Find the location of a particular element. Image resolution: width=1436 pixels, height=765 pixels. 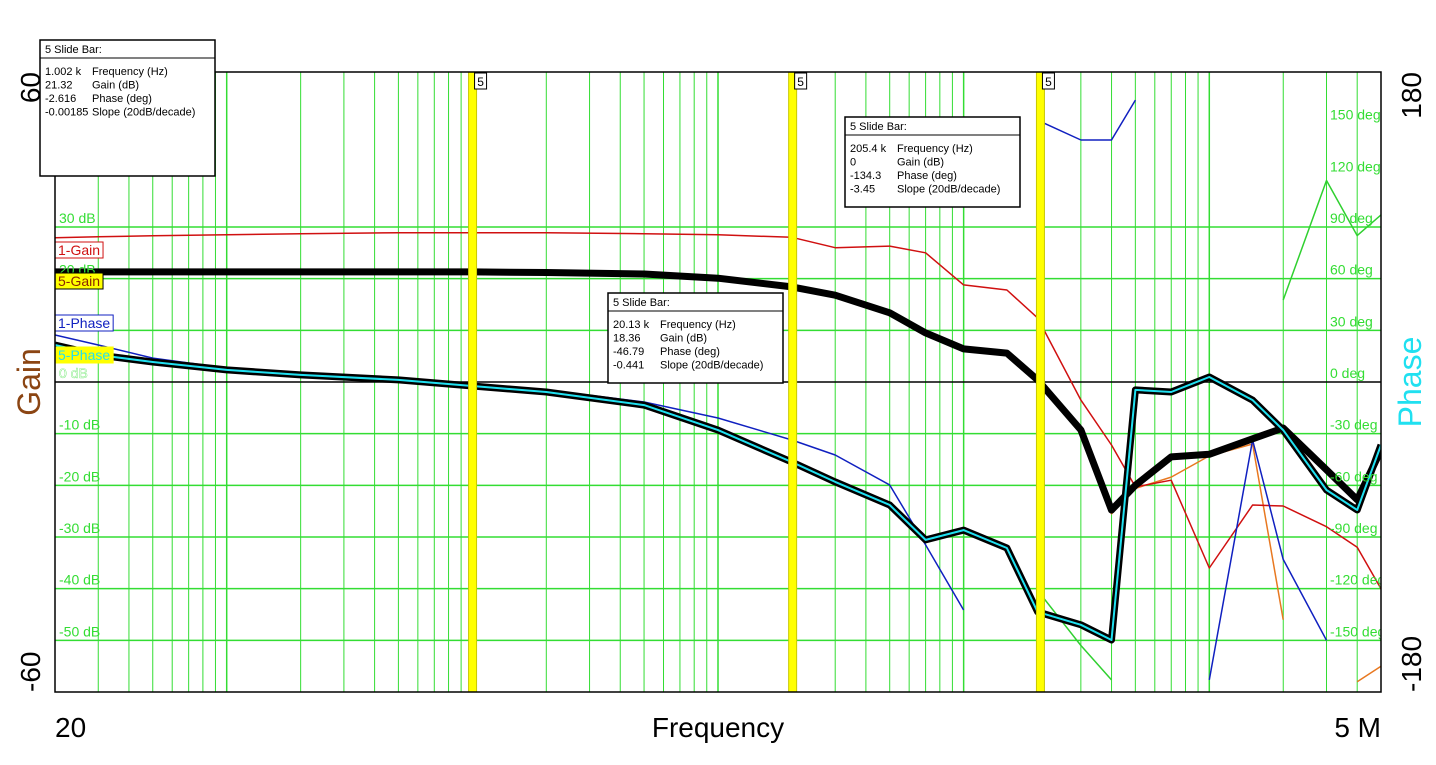

readout-value: -0.441 is located at coordinates (628, 366).